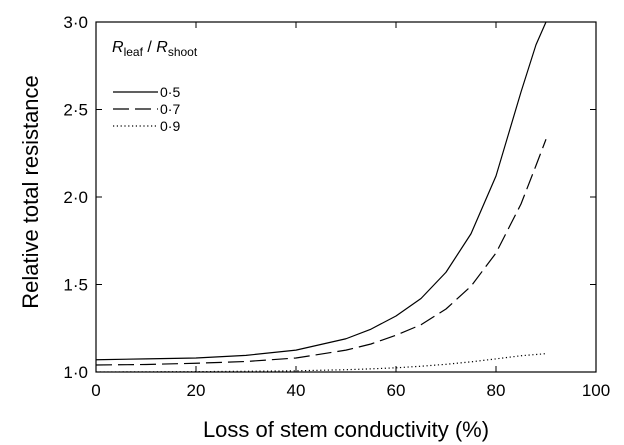  Describe the element at coordinates (183, 52) in the screenshot. I see `legend-title-sub2: shoot` at that location.